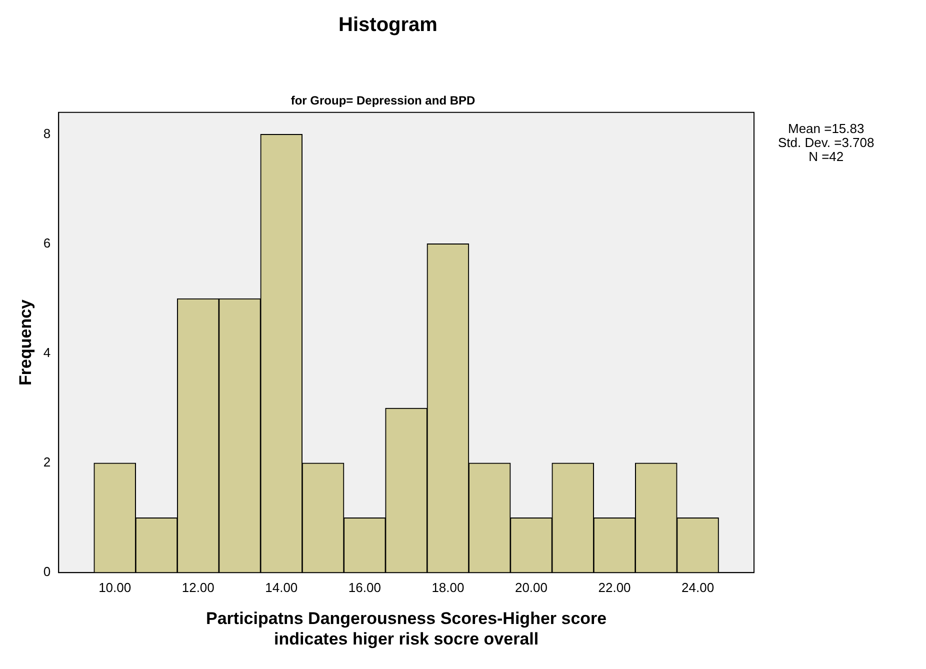  What do you see at coordinates (198, 587) in the screenshot?
I see `x-tick-label: 12.00` at bounding box center [198, 587].